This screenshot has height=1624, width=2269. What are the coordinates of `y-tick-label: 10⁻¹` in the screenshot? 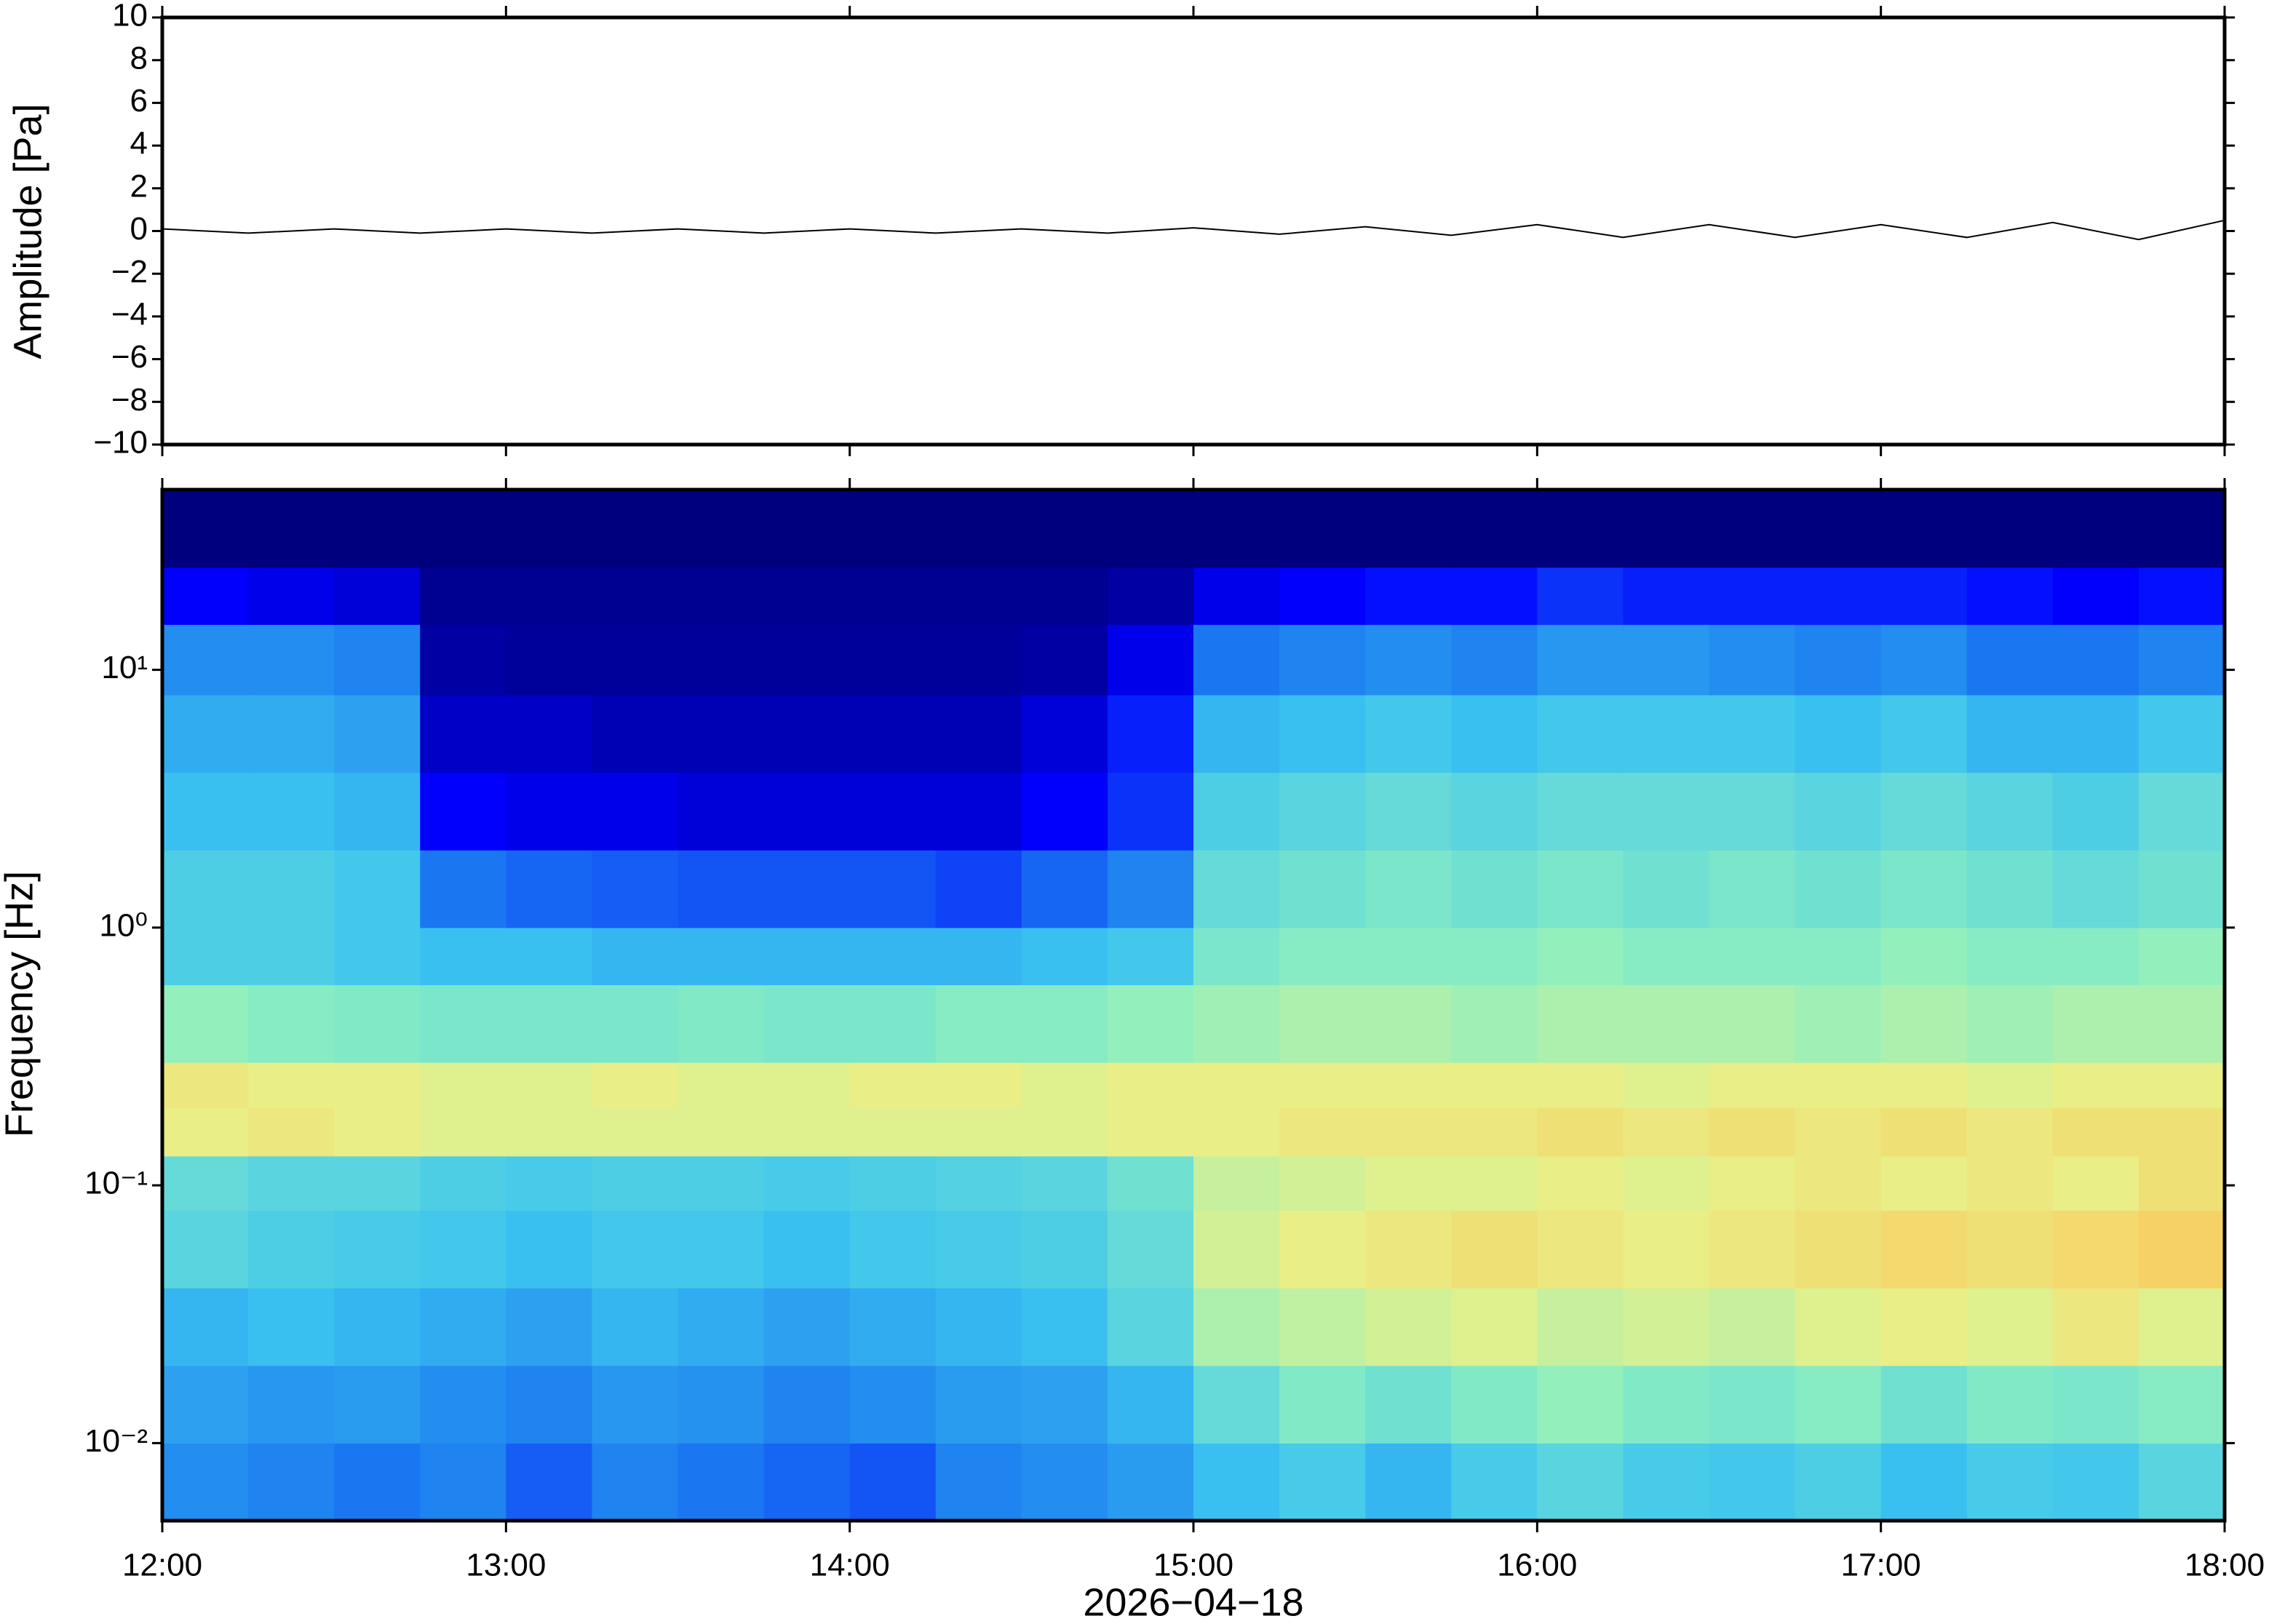 It's located at (116, 1183).